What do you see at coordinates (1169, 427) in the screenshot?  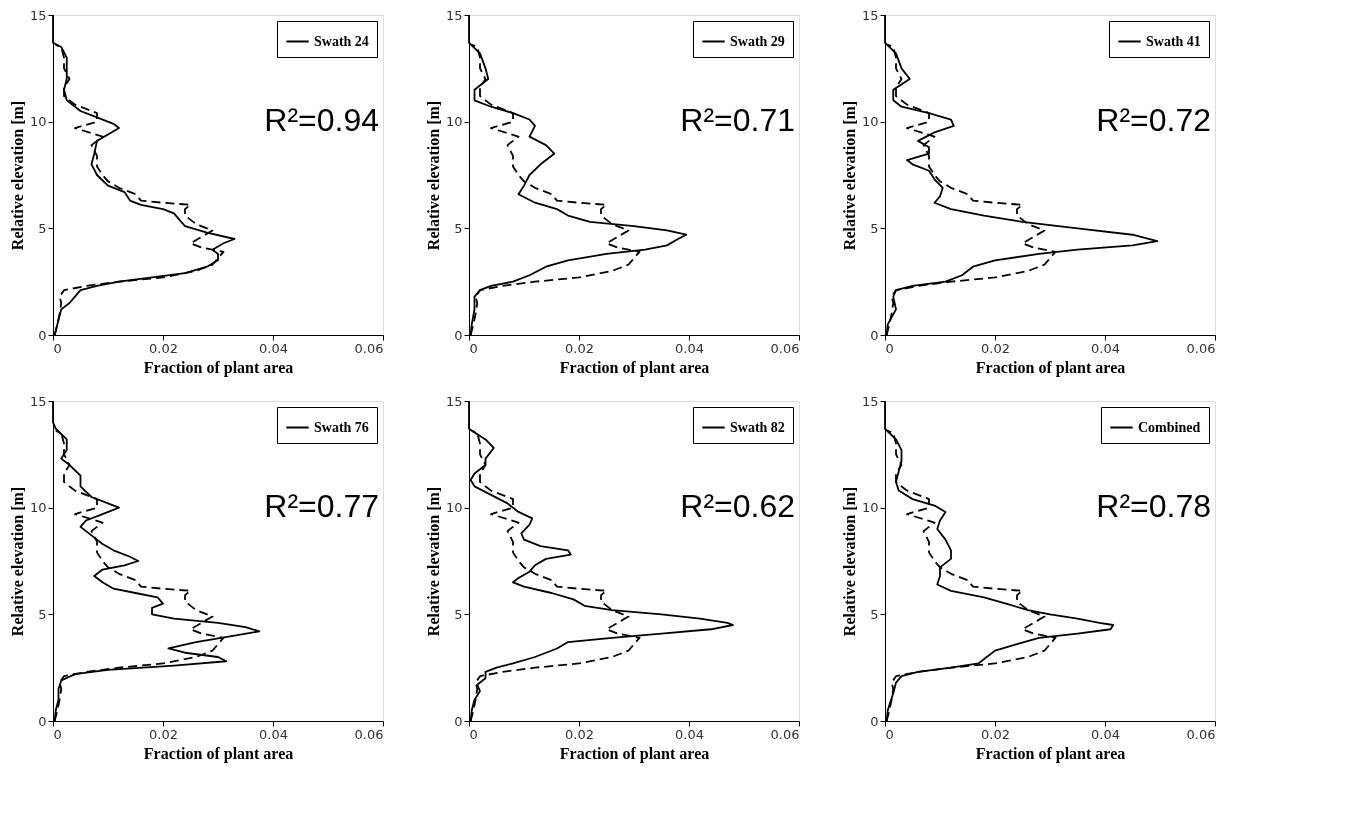 I see `legend-label: Combined` at bounding box center [1169, 427].